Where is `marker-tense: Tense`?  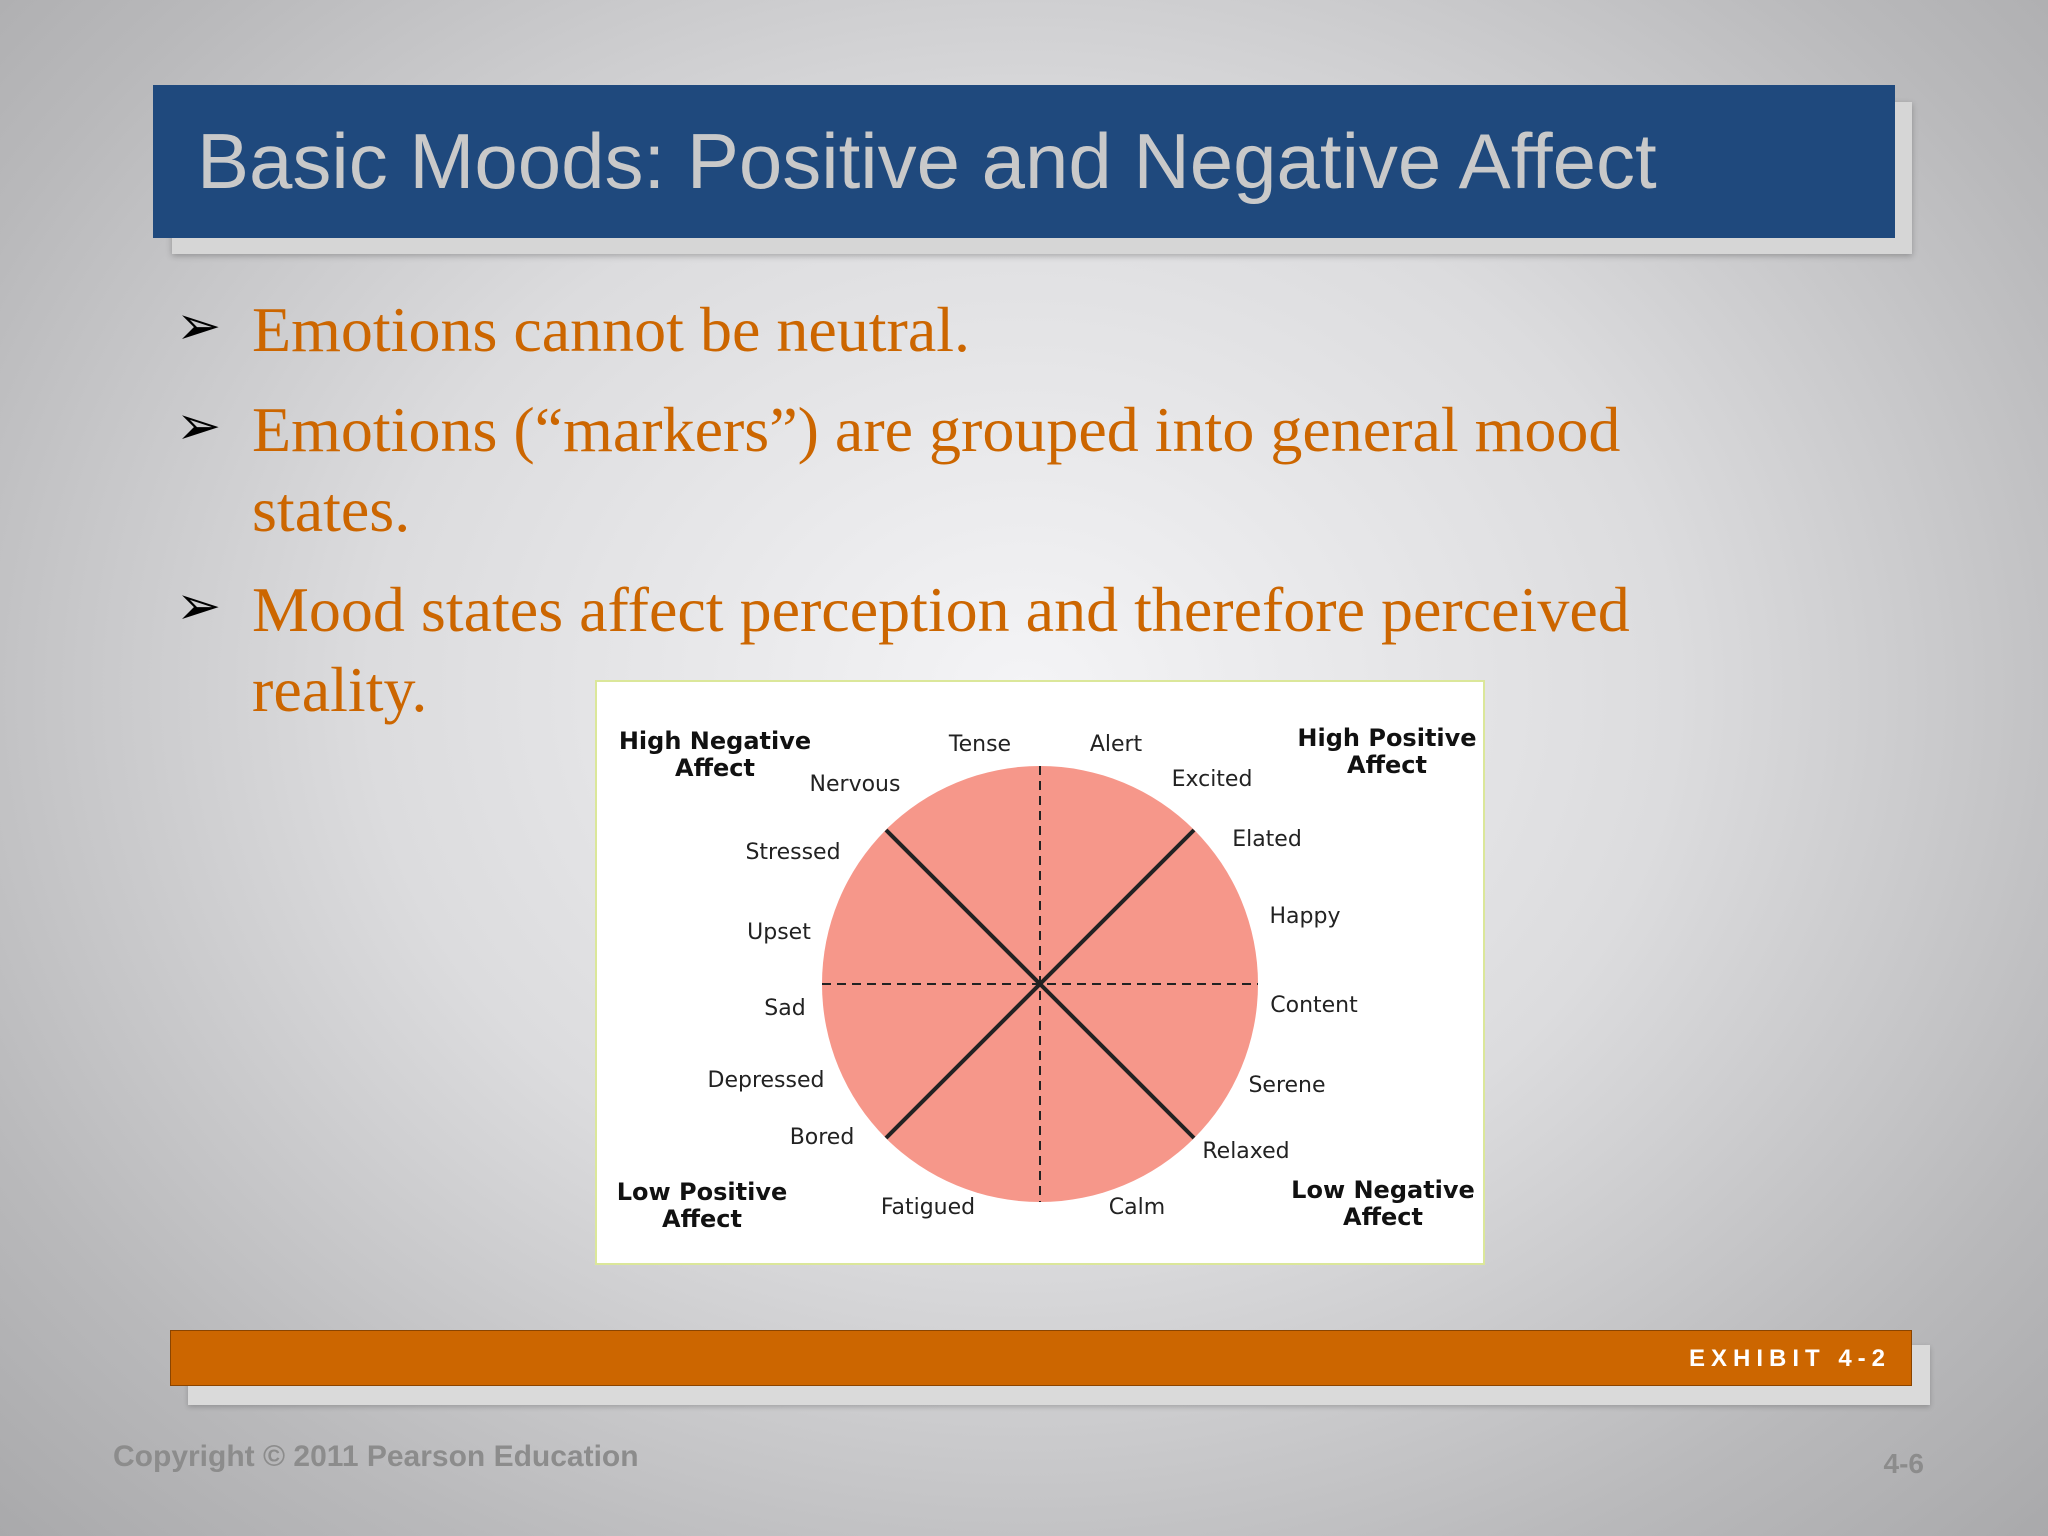 marker-tense: Tense is located at coordinates (979, 744).